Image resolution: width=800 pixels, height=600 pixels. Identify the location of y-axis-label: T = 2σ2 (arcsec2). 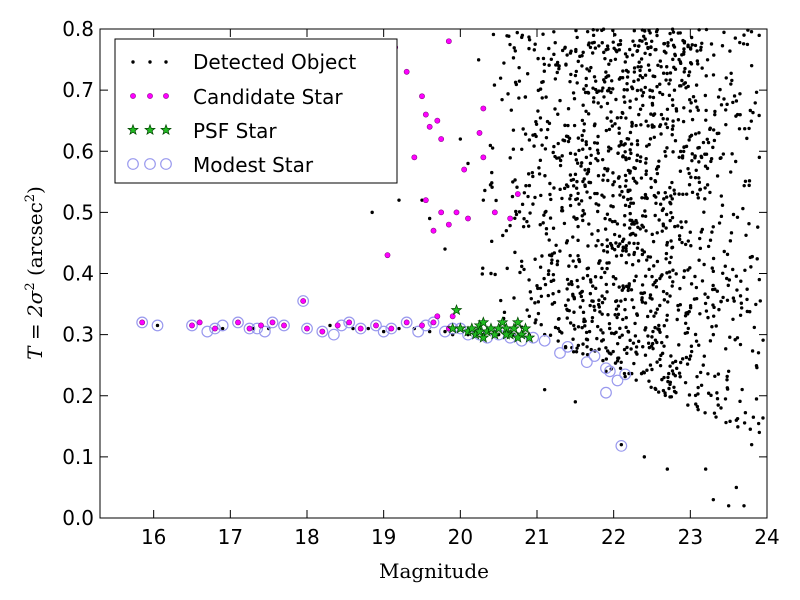
(35, 273).